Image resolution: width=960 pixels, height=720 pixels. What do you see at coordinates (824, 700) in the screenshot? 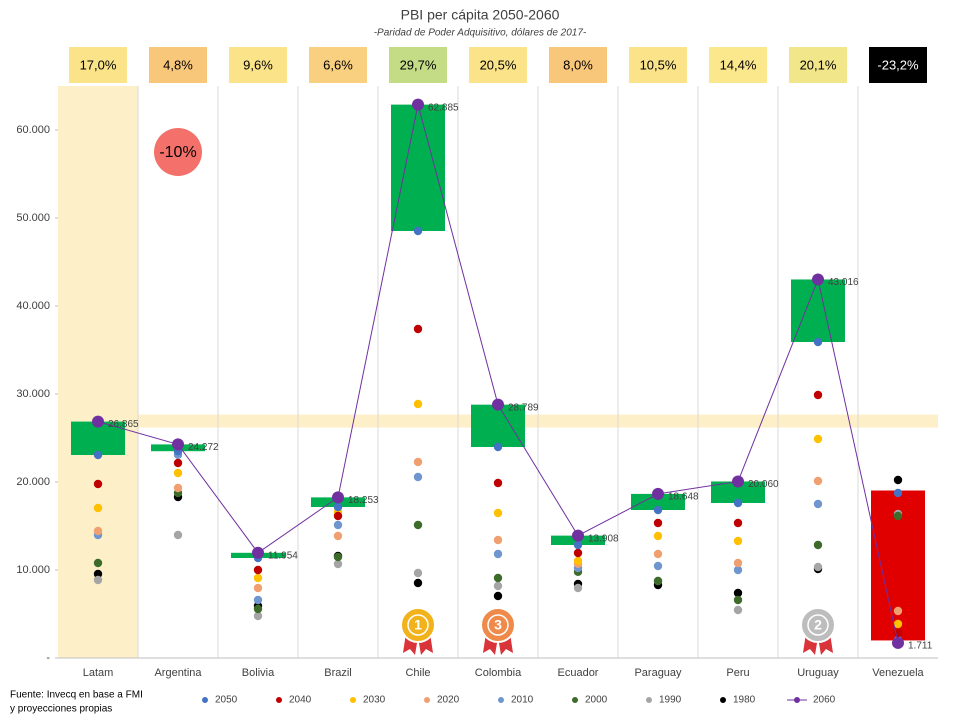
I see `legend-label: 2060` at bounding box center [824, 700].